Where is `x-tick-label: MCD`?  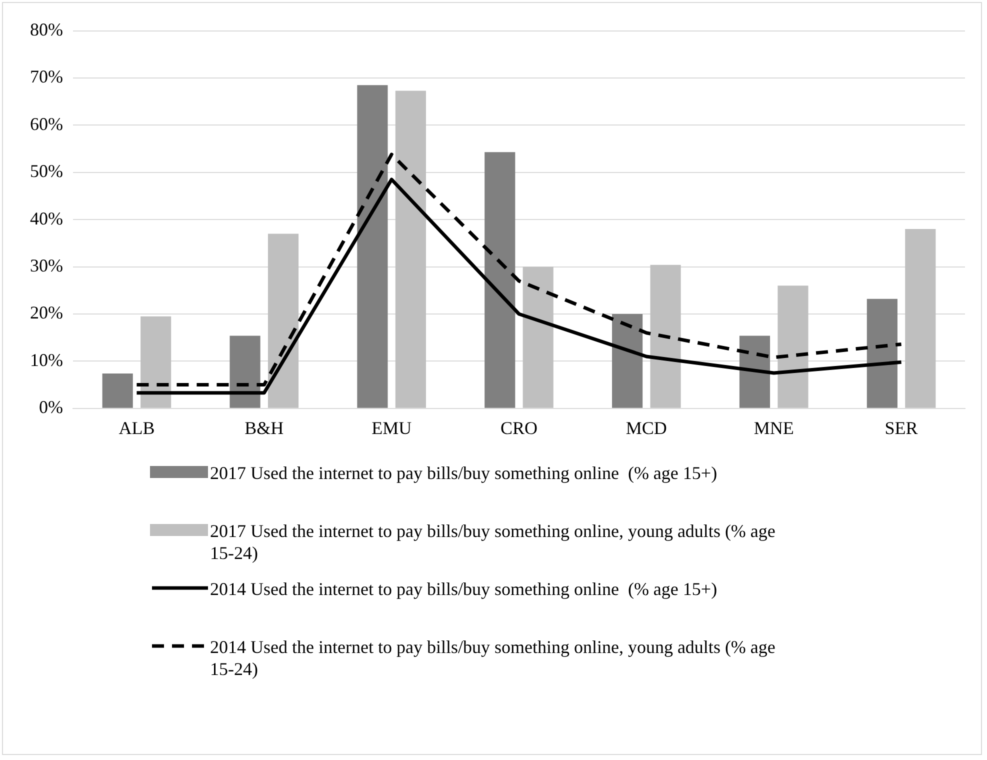 x-tick-label: MCD is located at coordinates (646, 428).